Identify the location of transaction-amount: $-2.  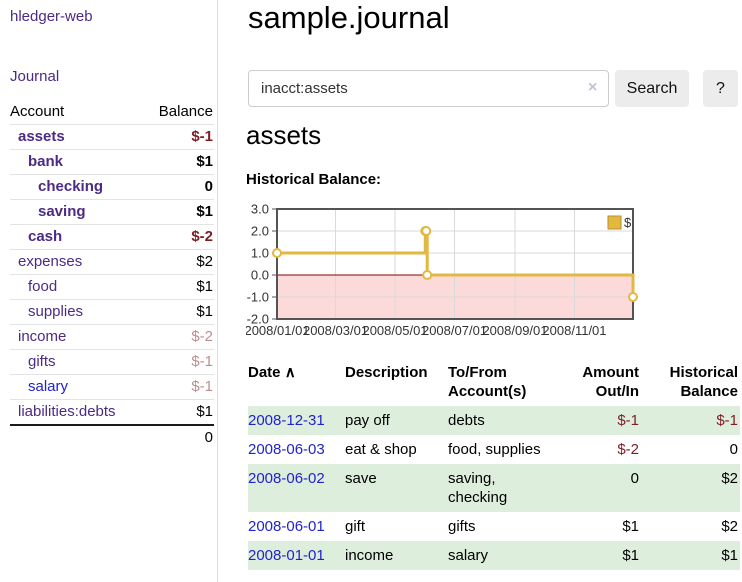
(628, 449).